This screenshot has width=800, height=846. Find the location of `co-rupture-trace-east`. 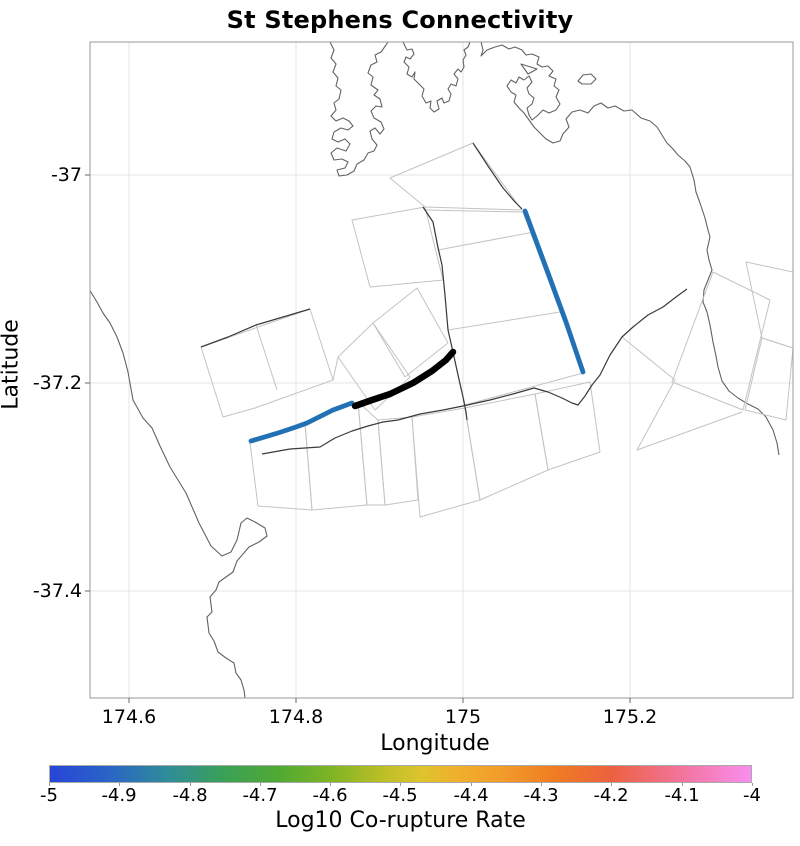

co-rupture-trace-east is located at coordinates (554, 291).